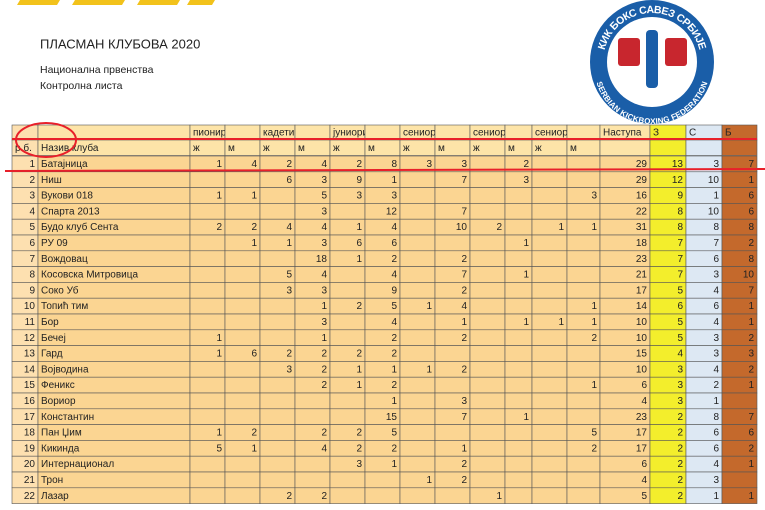 The image size is (765, 510). Describe the element at coordinates (97, 70) in the screenshot. I see `subtitle: Национална првенства` at that location.